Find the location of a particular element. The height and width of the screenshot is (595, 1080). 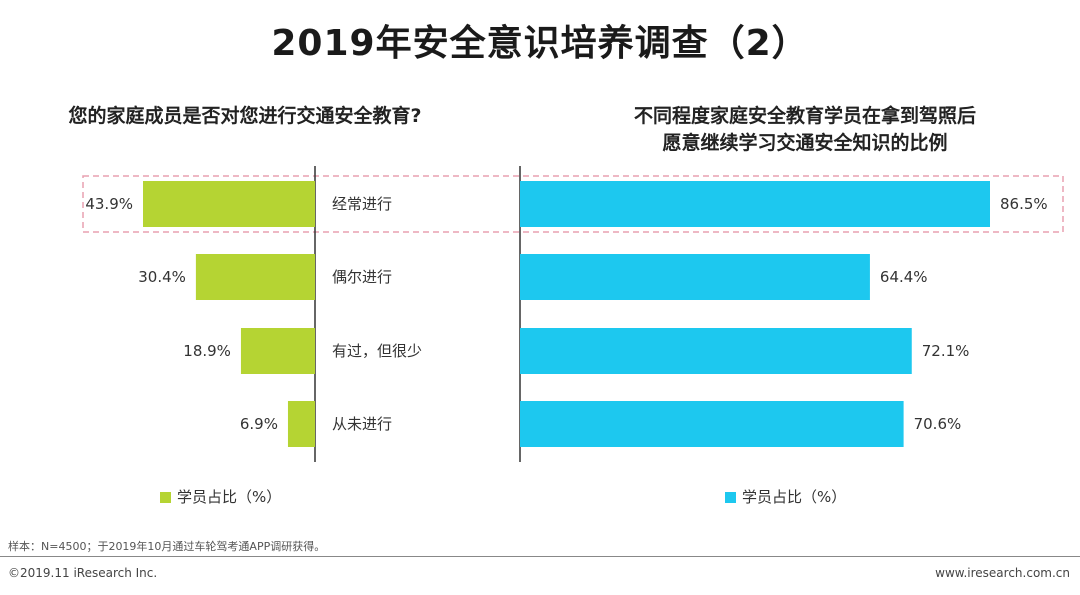

left-legend-swatch is located at coordinates (165, 497).